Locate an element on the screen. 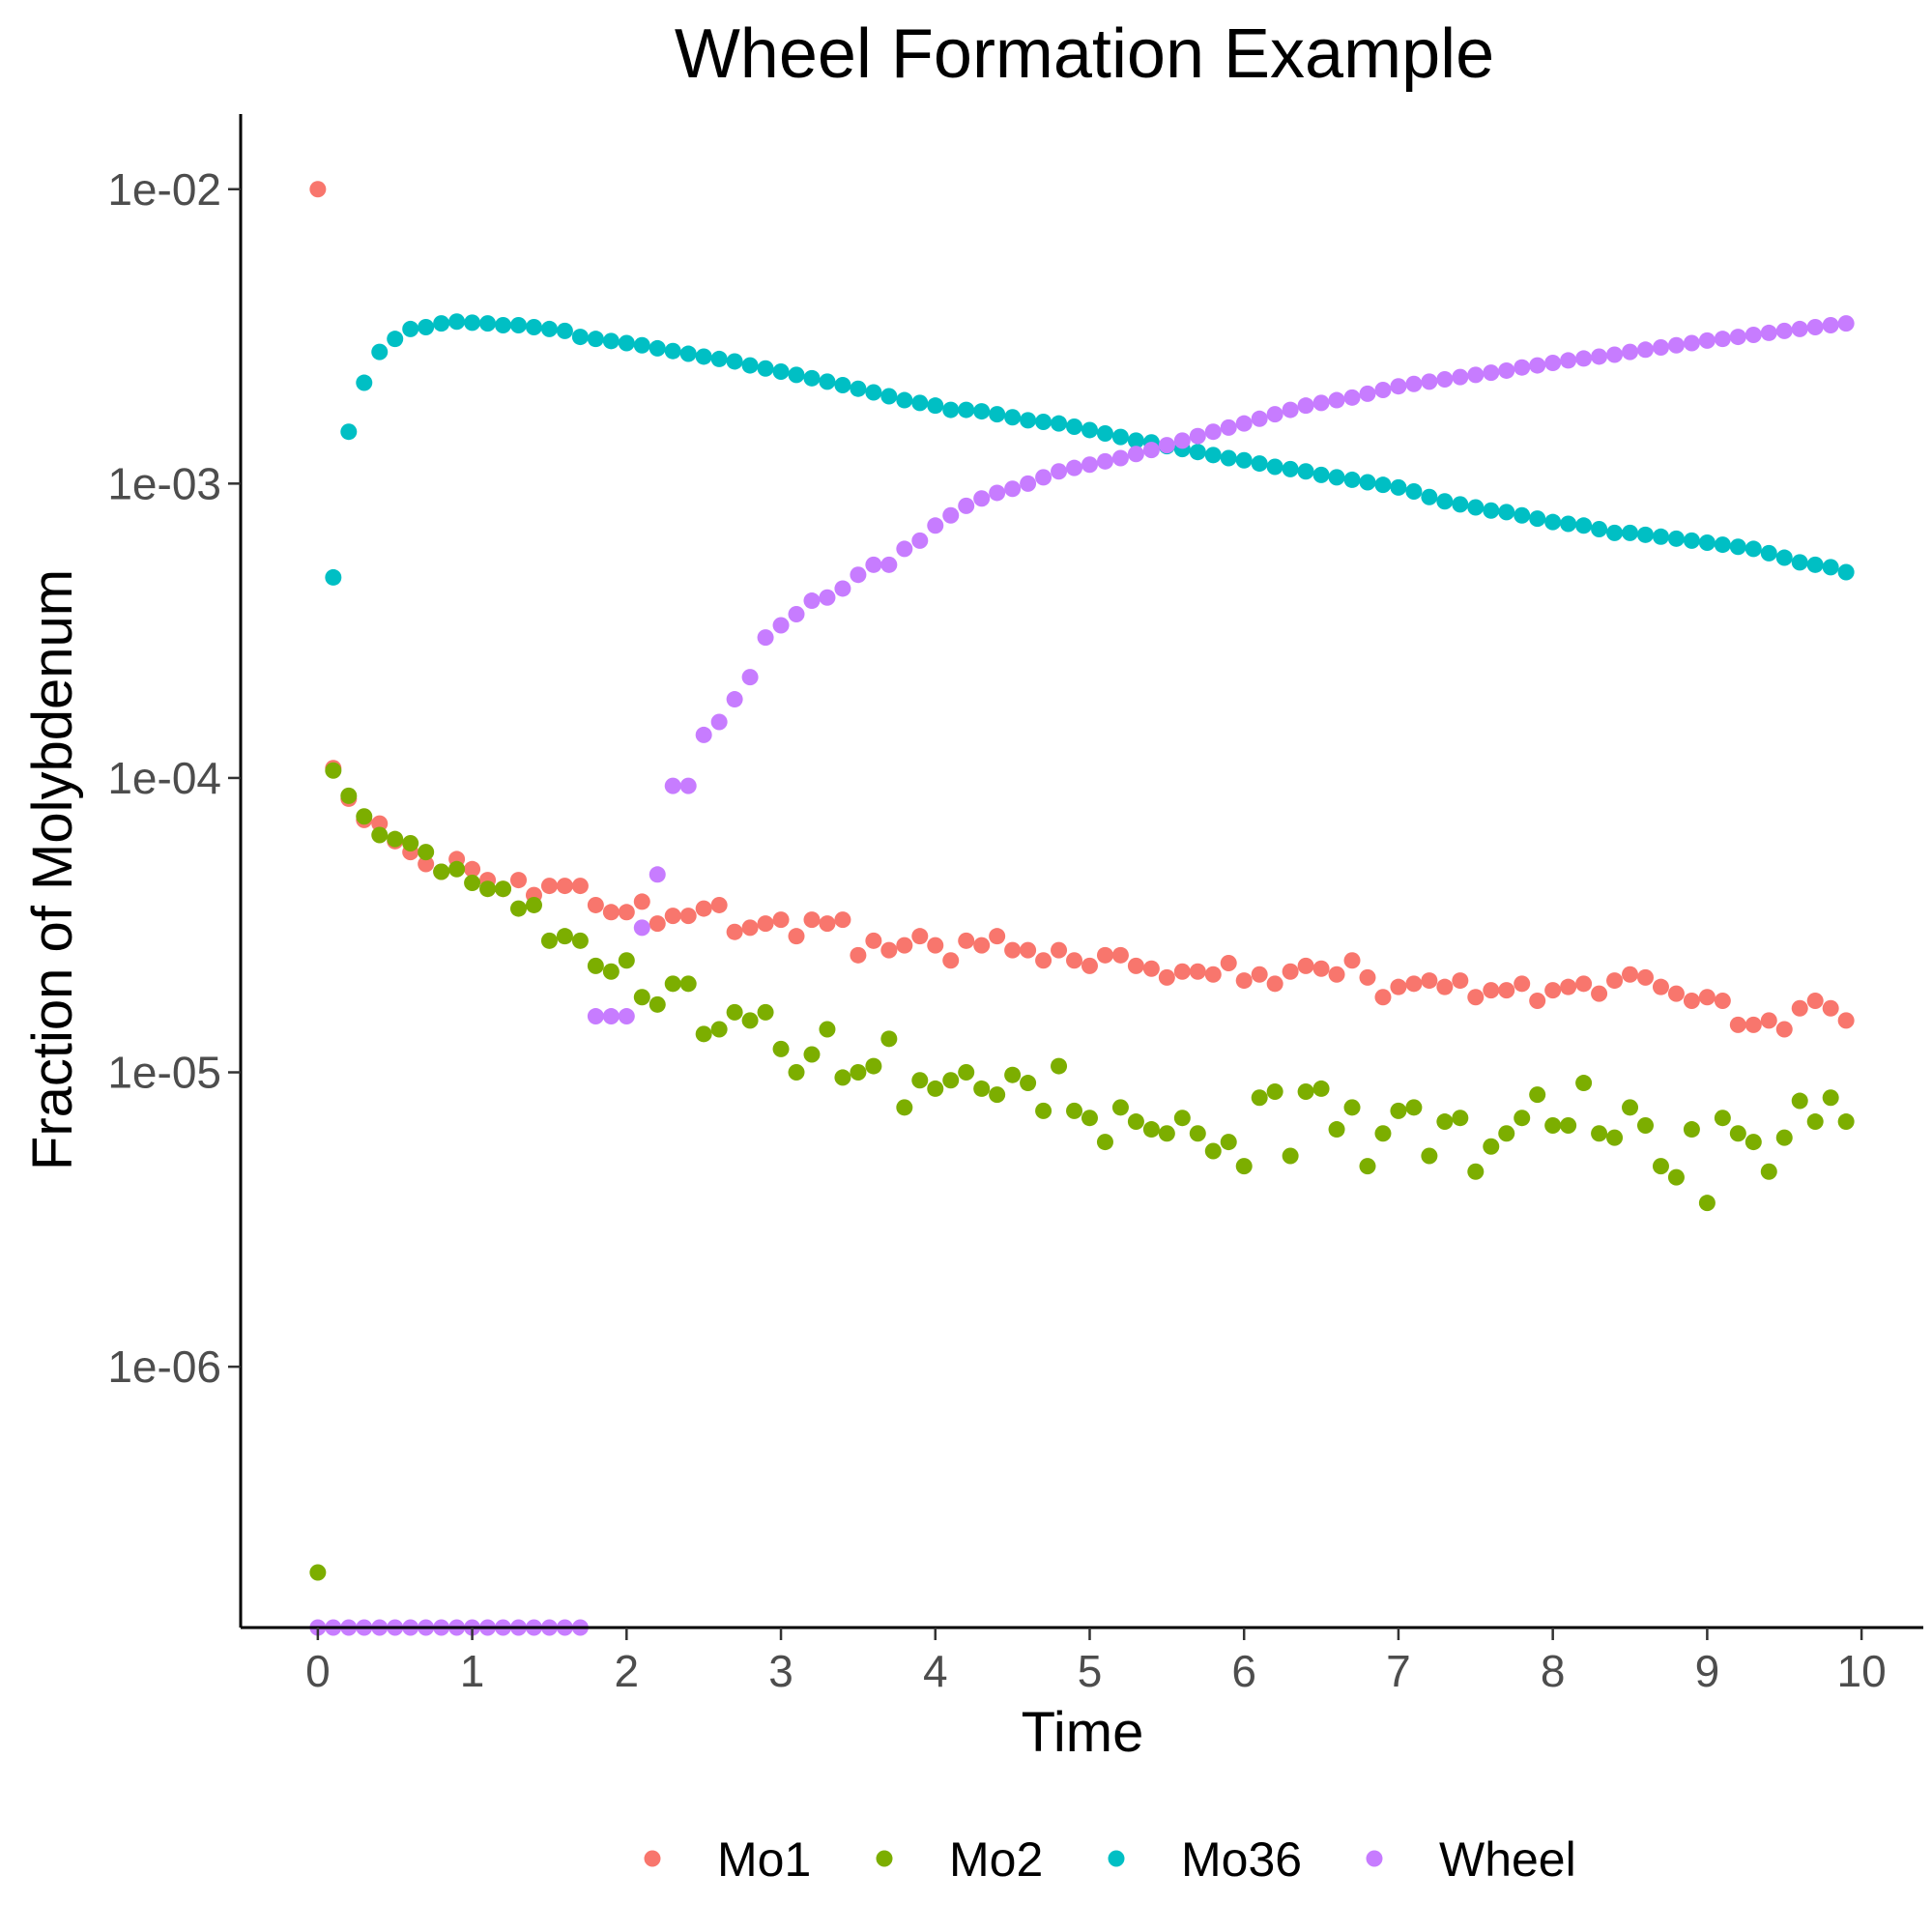 Image resolution: width=1932 pixels, height=1932 pixels. legend-label-mo1: Mo1 is located at coordinates (764, 1859).